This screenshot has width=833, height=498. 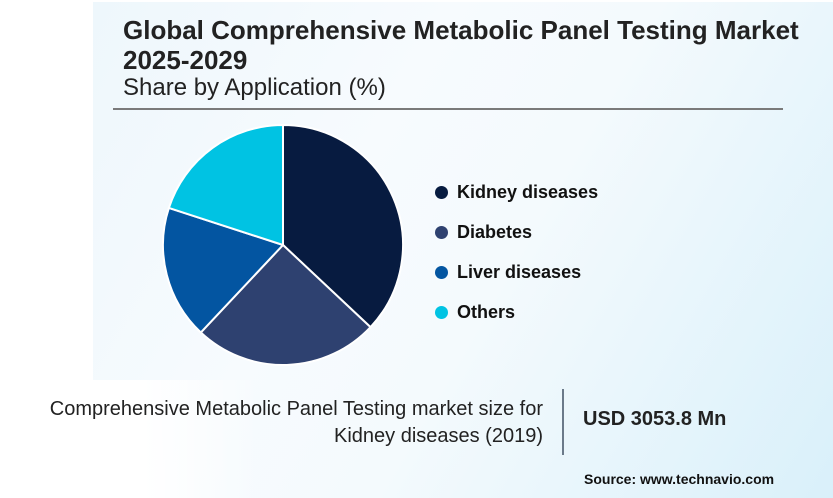 What do you see at coordinates (495, 231) in the screenshot?
I see `legend-label: Diabetes` at bounding box center [495, 231].